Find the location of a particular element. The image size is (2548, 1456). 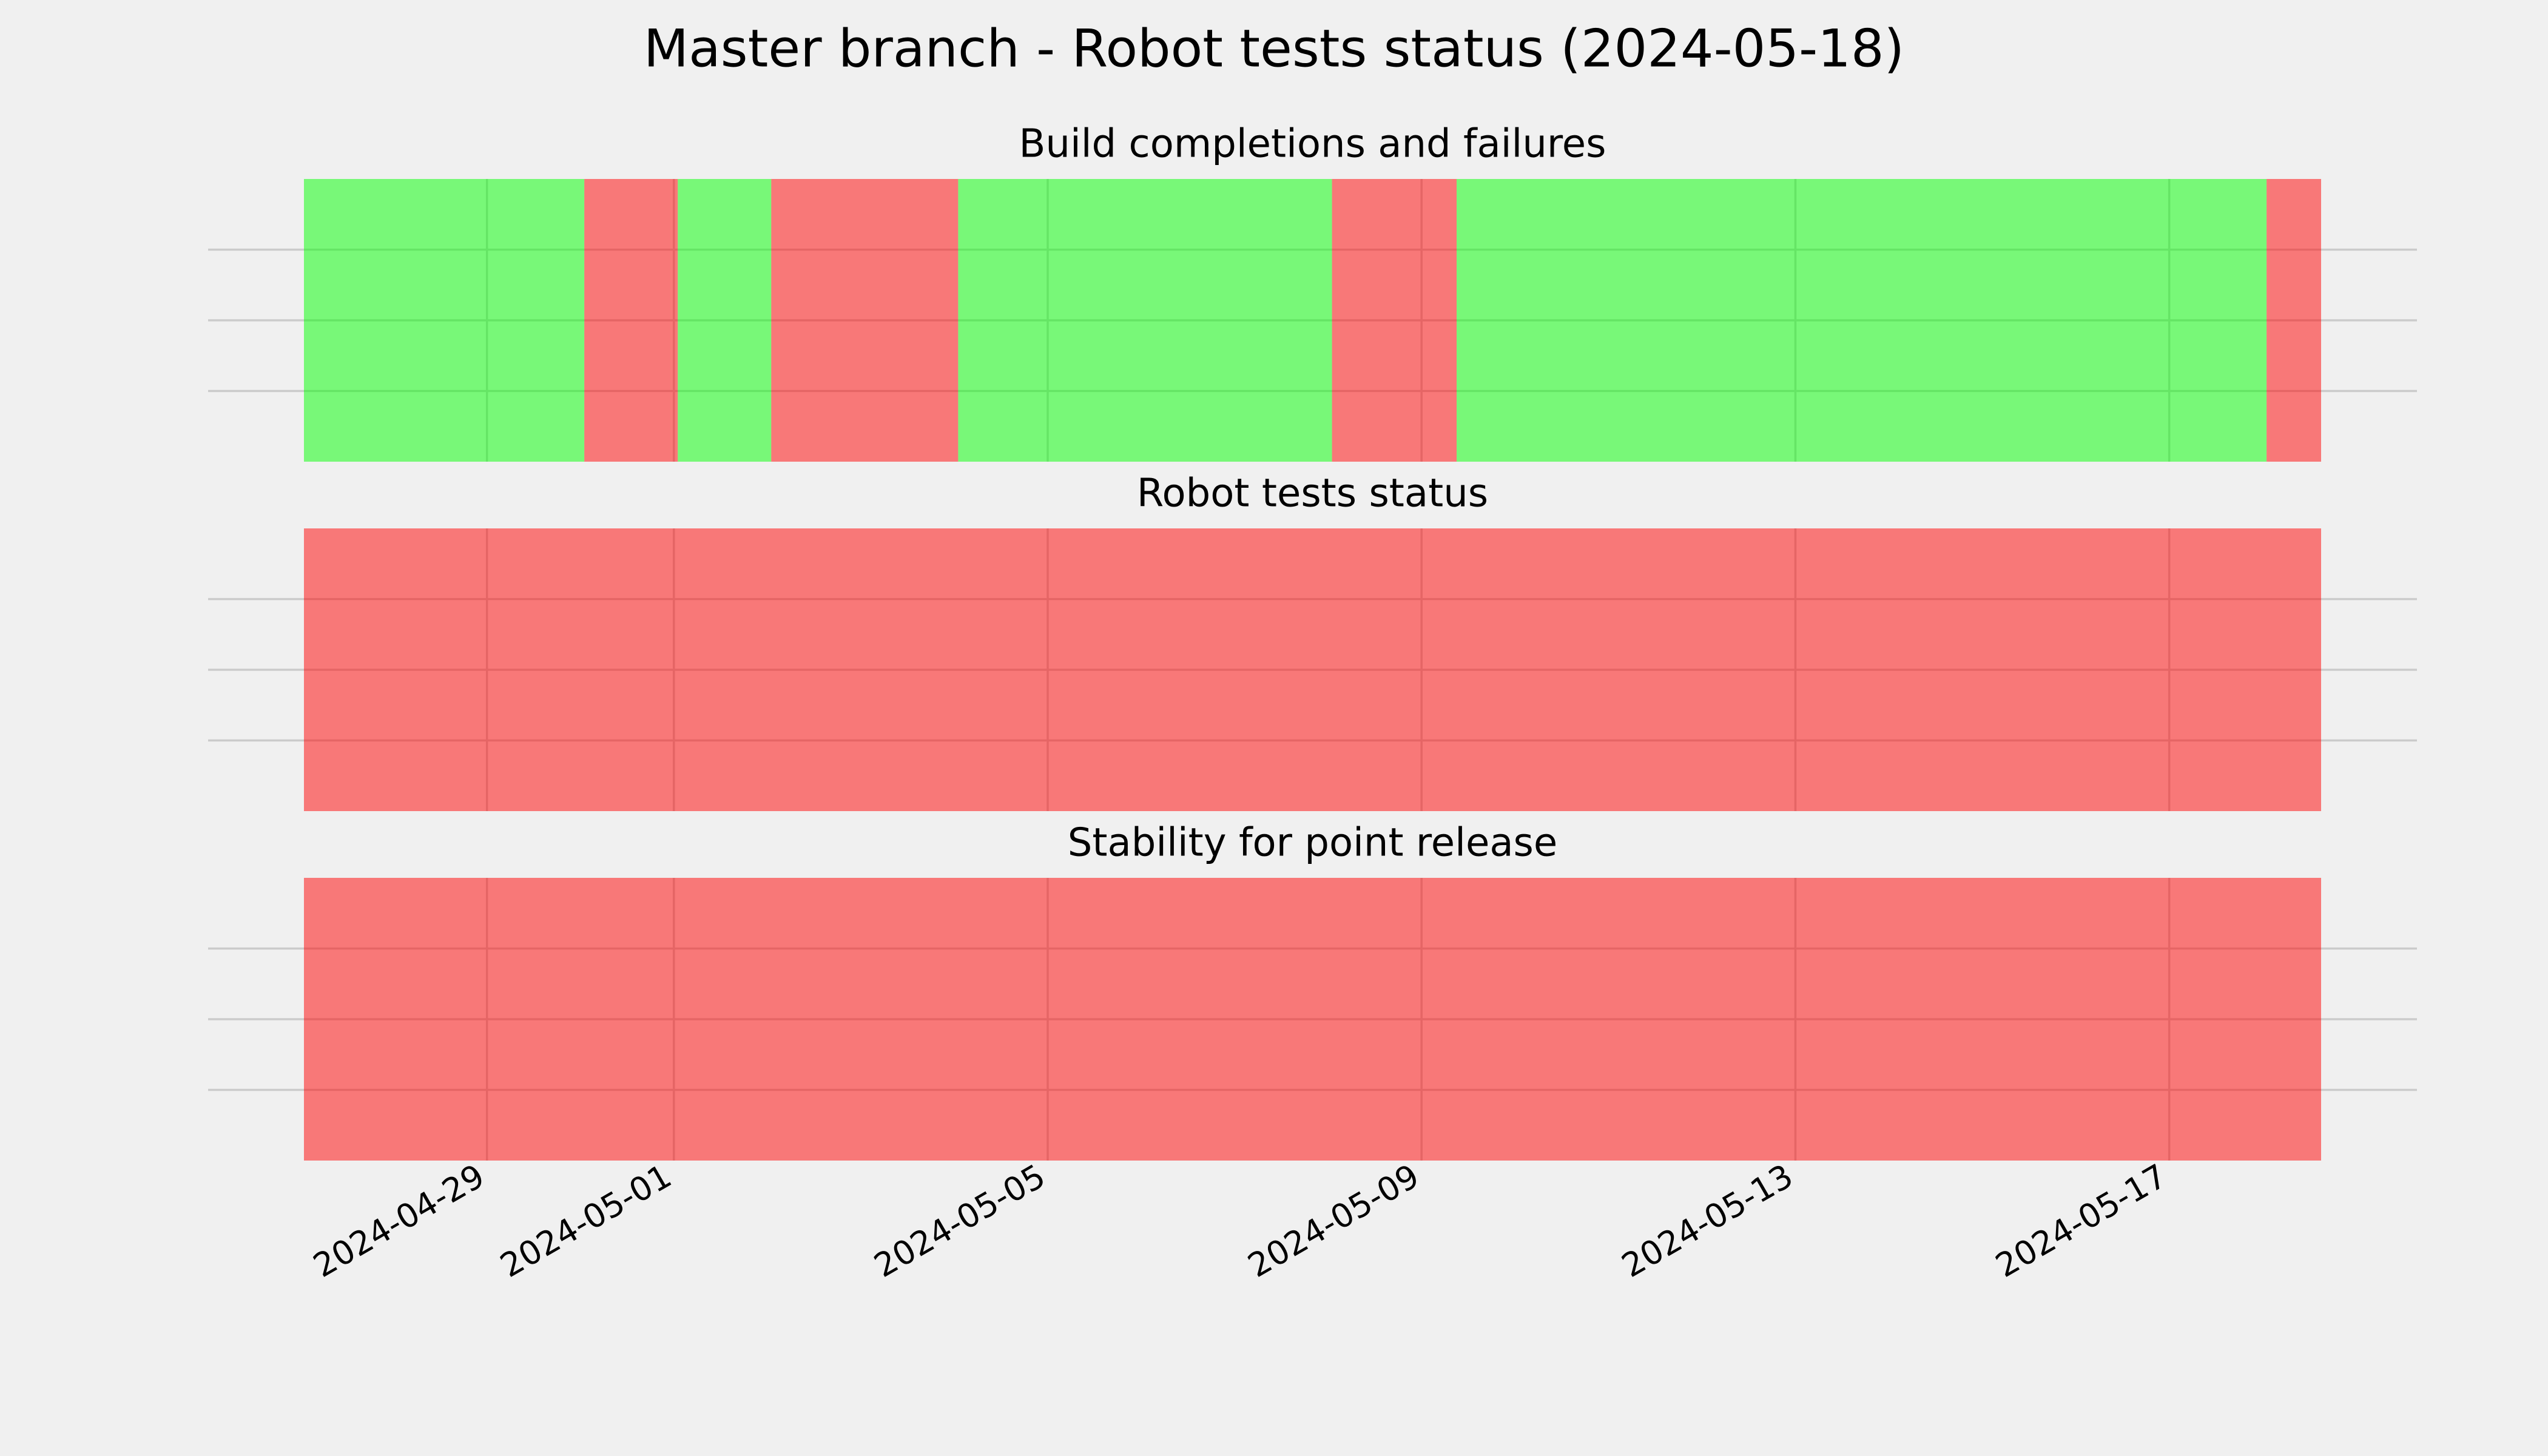

x-tick-label: 2024-05-01 is located at coordinates (586, 1221).